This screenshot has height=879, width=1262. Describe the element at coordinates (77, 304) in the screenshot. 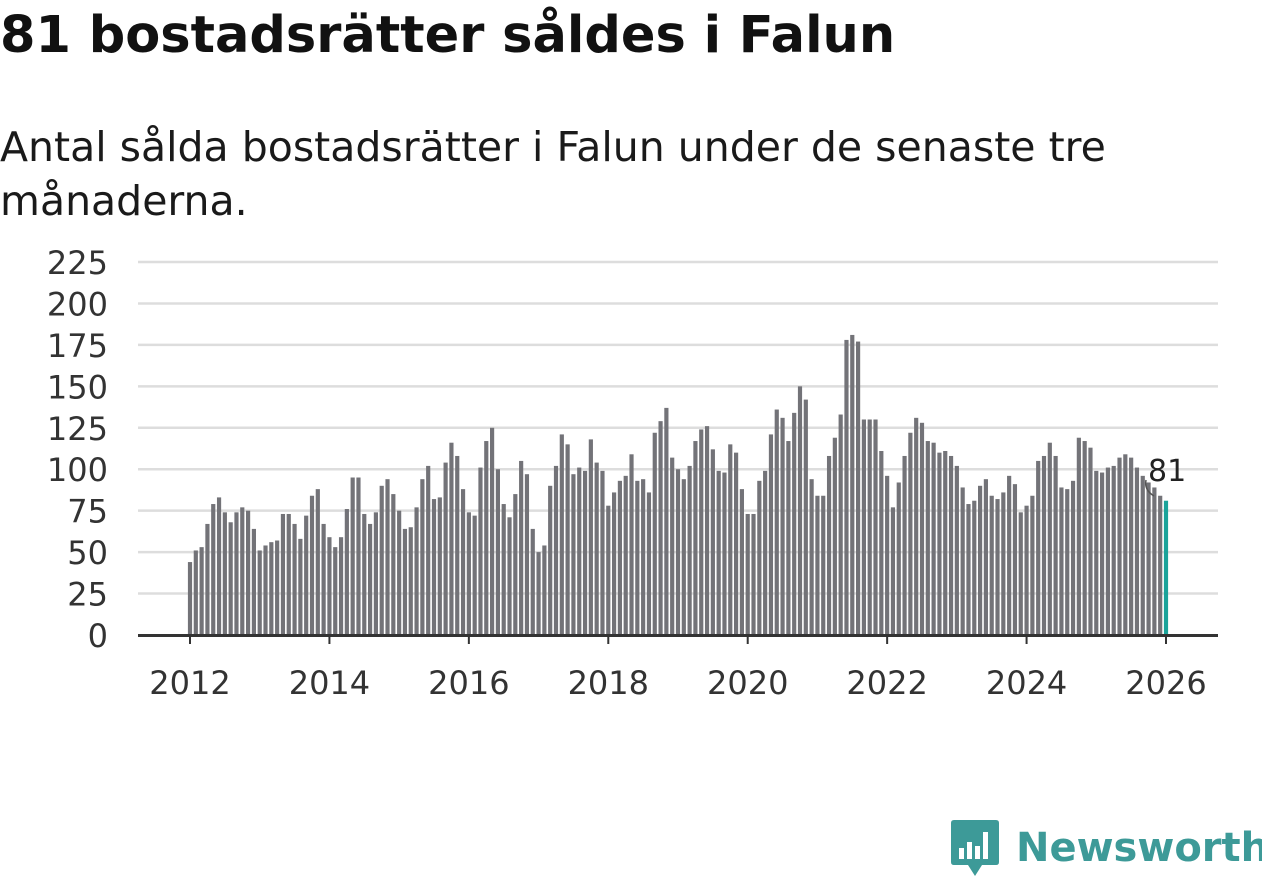

I see `y-tick-label: 200` at that location.